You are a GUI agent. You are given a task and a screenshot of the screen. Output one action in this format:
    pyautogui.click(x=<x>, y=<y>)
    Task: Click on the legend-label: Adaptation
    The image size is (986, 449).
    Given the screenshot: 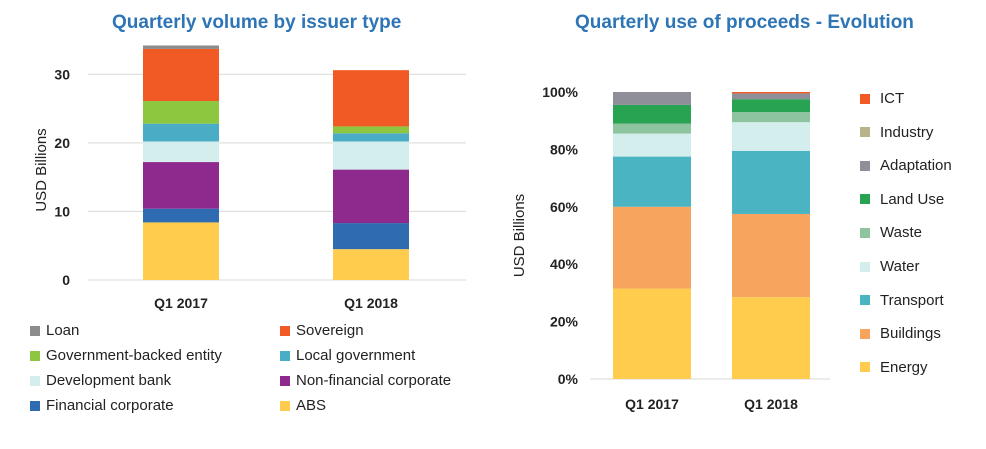 What is the action you would take?
    pyautogui.click(x=916, y=166)
    